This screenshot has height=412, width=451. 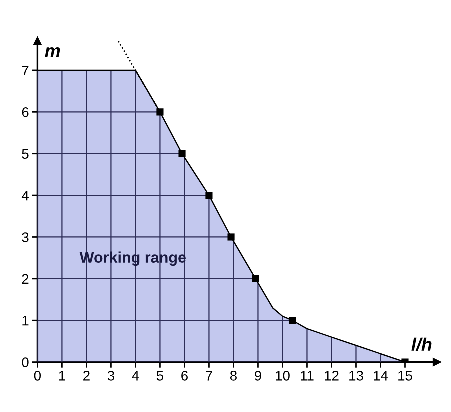 What do you see at coordinates (87, 376) in the screenshot?
I see `x-tick-label: 2` at bounding box center [87, 376].